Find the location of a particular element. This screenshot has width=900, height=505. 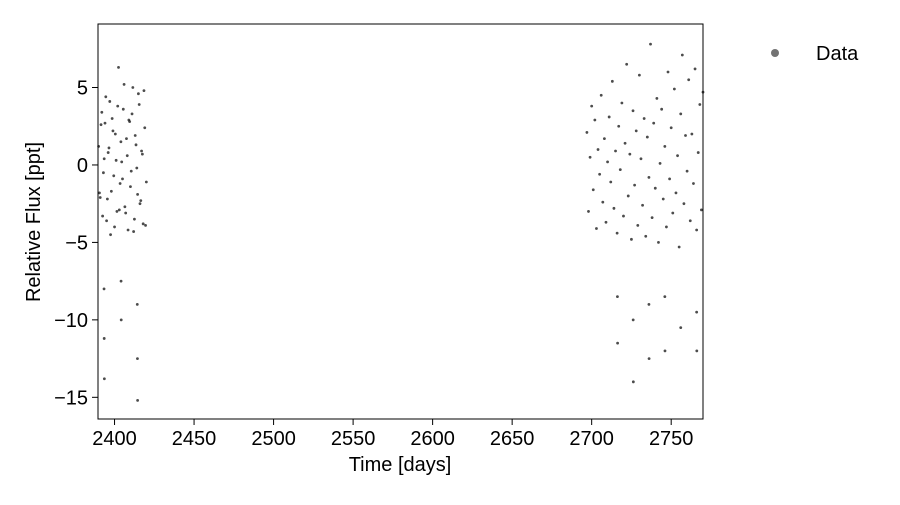

y-tick-label: 5 is located at coordinates (82, 89).